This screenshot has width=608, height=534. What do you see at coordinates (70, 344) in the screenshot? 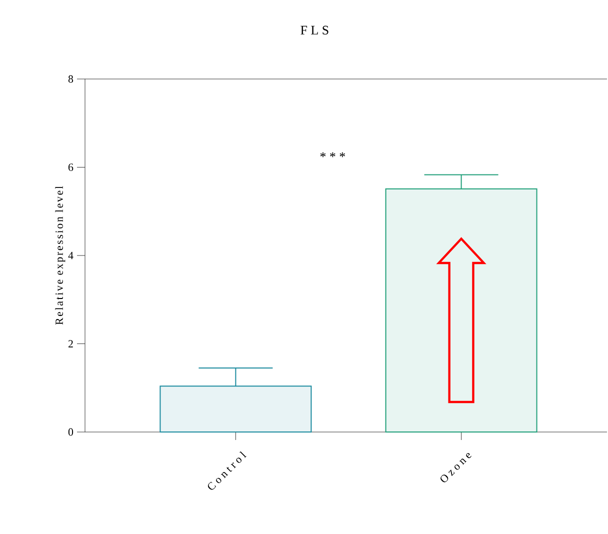
I see `y-tick-label: 2` at bounding box center [70, 344].